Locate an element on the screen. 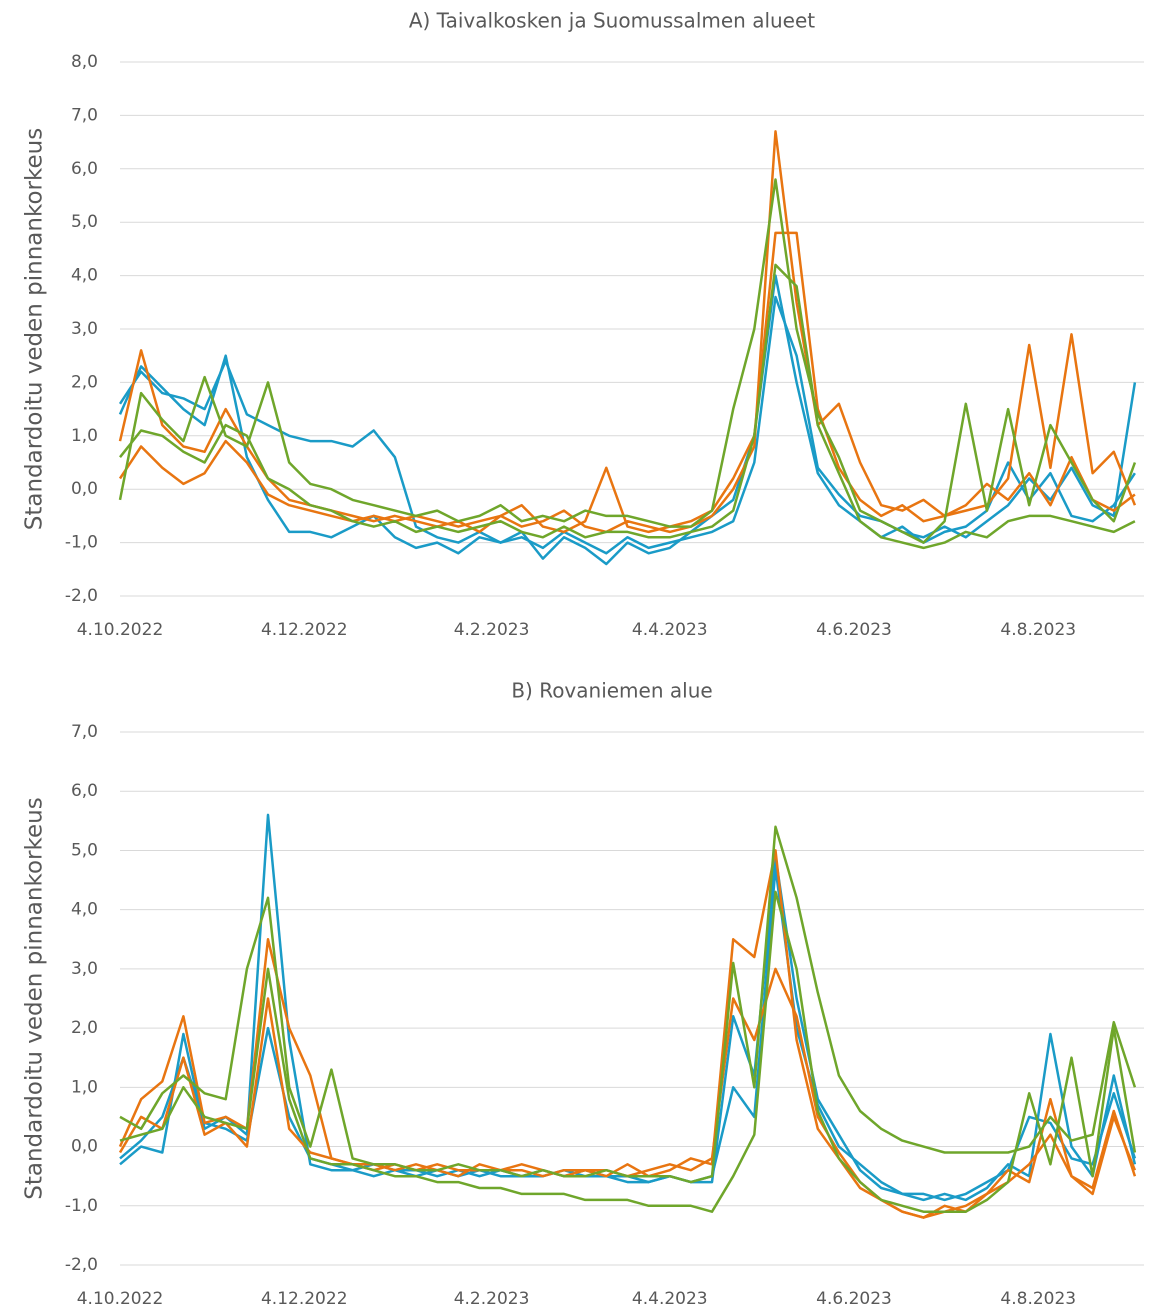 This screenshot has height=1310, width=1153. y-tick-label: 8,0 is located at coordinates (84, 62).